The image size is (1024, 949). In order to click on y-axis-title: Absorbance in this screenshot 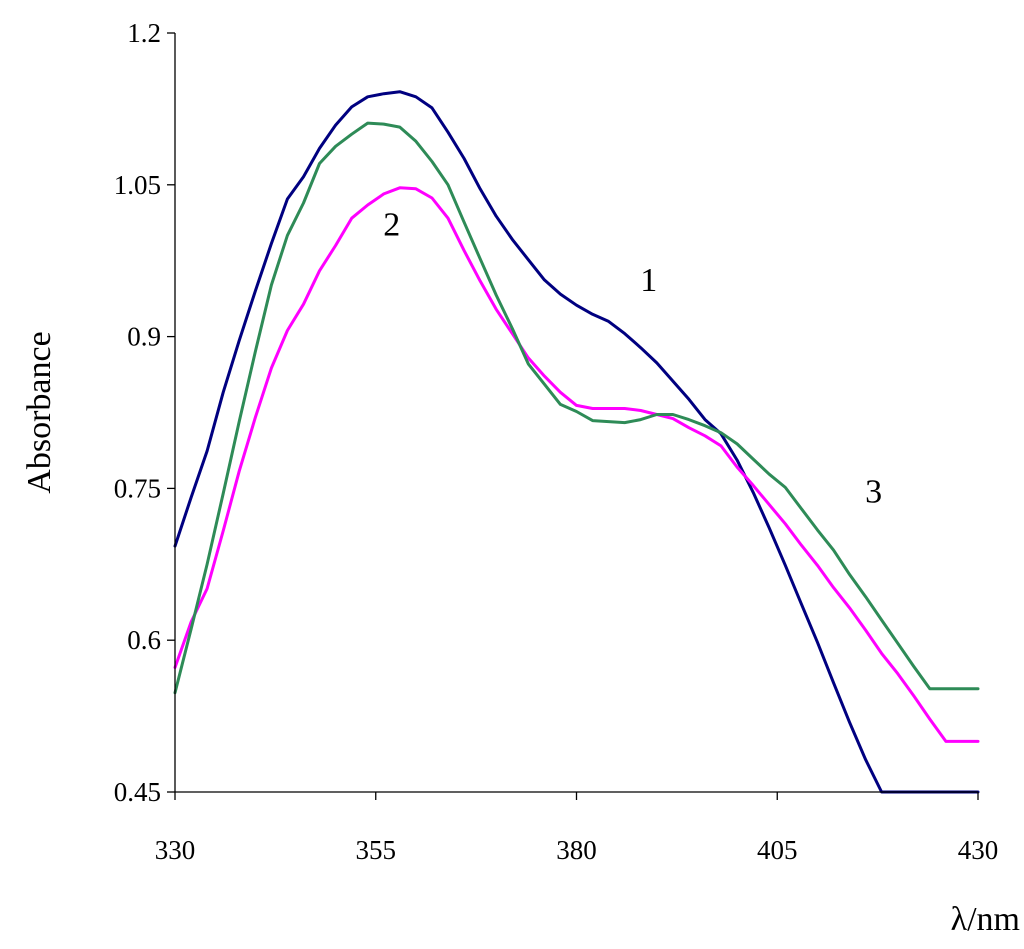, I will do `click(39, 412)`.